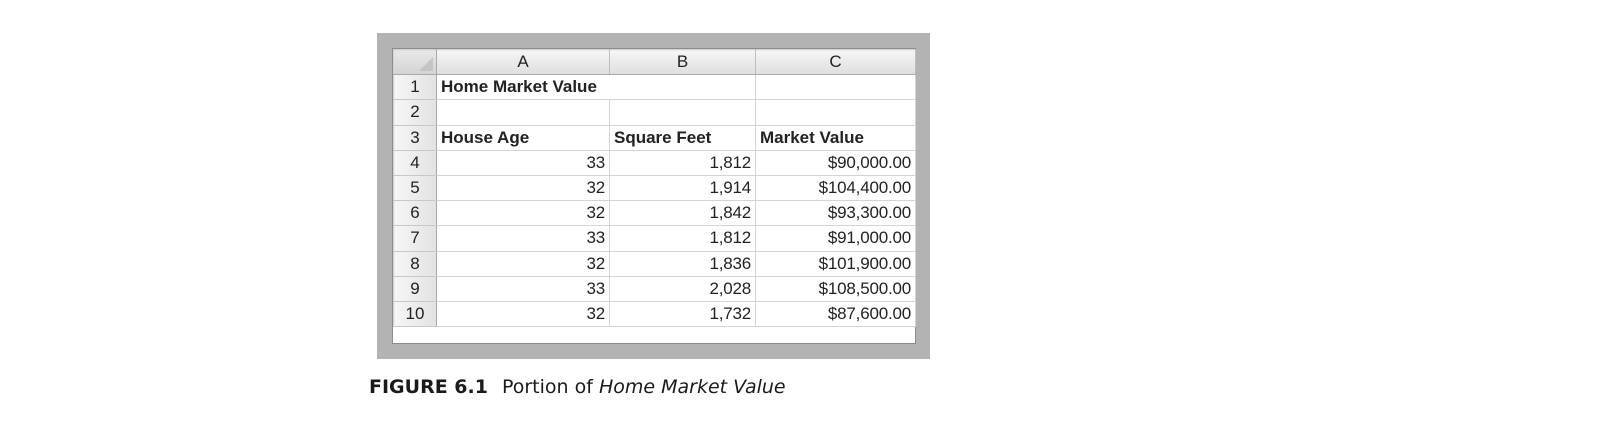 Image resolution: width=1598 pixels, height=426 pixels. What do you see at coordinates (415, 314) in the screenshot?
I see `row-header: 10` at bounding box center [415, 314].